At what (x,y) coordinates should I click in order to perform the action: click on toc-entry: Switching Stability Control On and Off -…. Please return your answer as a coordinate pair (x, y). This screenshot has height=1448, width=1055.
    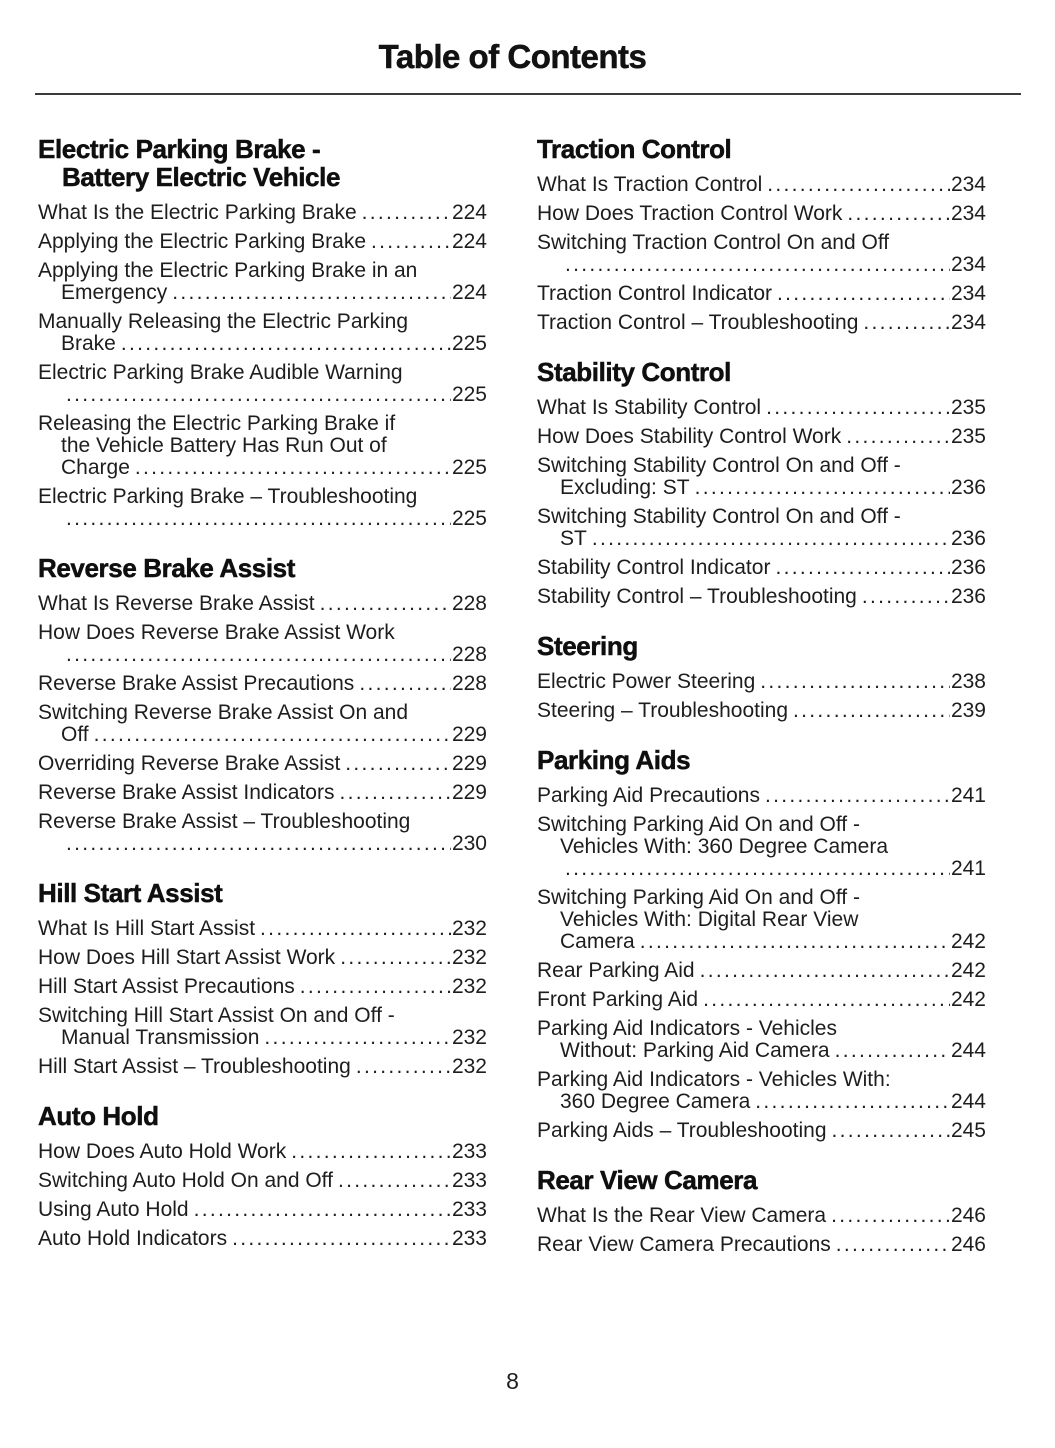
    Looking at the image, I should click on (761, 477).